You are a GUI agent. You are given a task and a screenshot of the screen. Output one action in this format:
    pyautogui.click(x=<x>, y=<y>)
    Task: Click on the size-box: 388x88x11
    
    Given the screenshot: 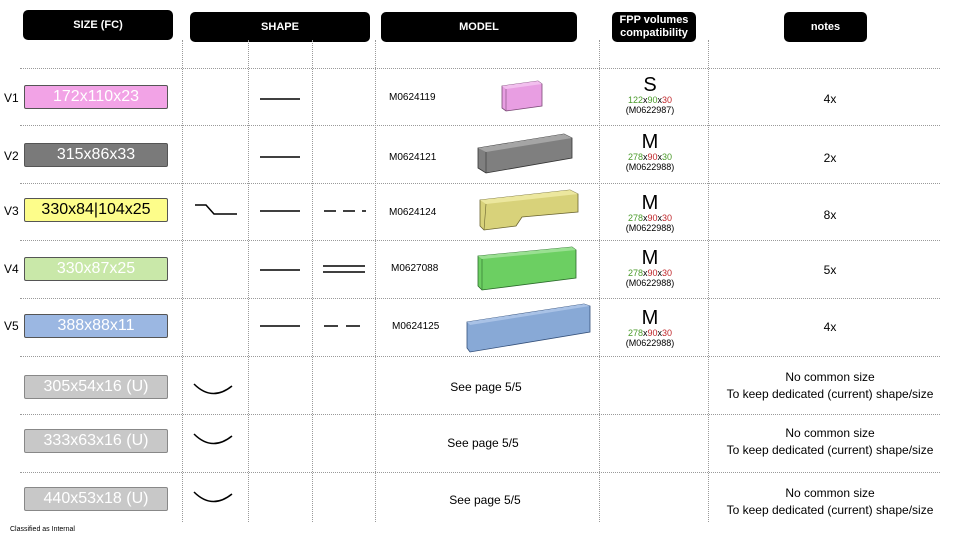 What is the action you would take?
    pyautogui.click(x=96, y=326)
    